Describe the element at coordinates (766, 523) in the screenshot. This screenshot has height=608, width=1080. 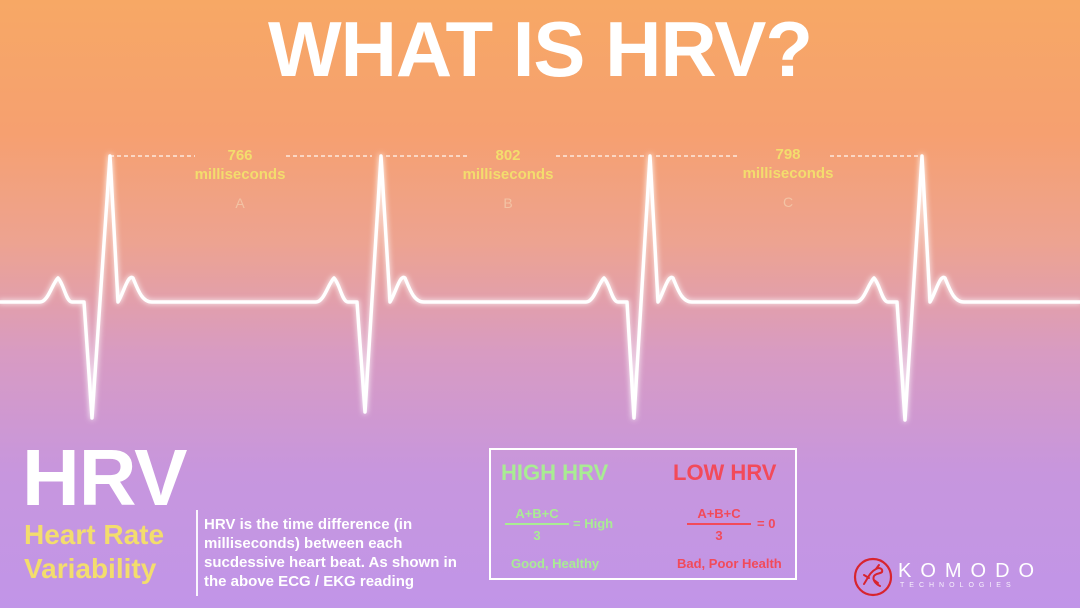
I see `low-formula-result: = 0` at that location.